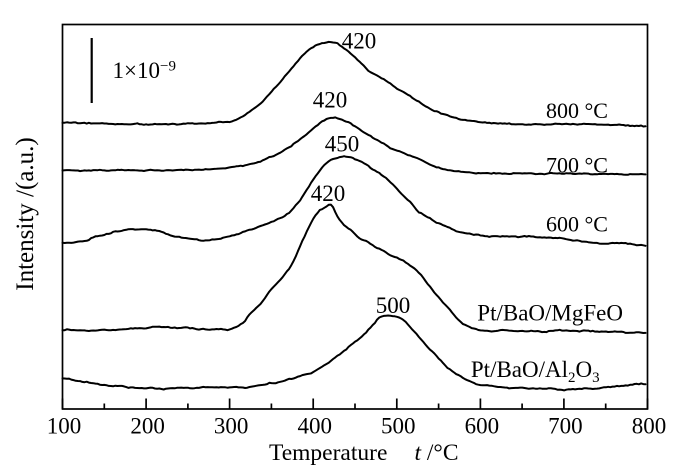  What do you see at coordinates (649, 426) in the screenshot?
I see `svg-text: 800` at bounding box center [649, 426].